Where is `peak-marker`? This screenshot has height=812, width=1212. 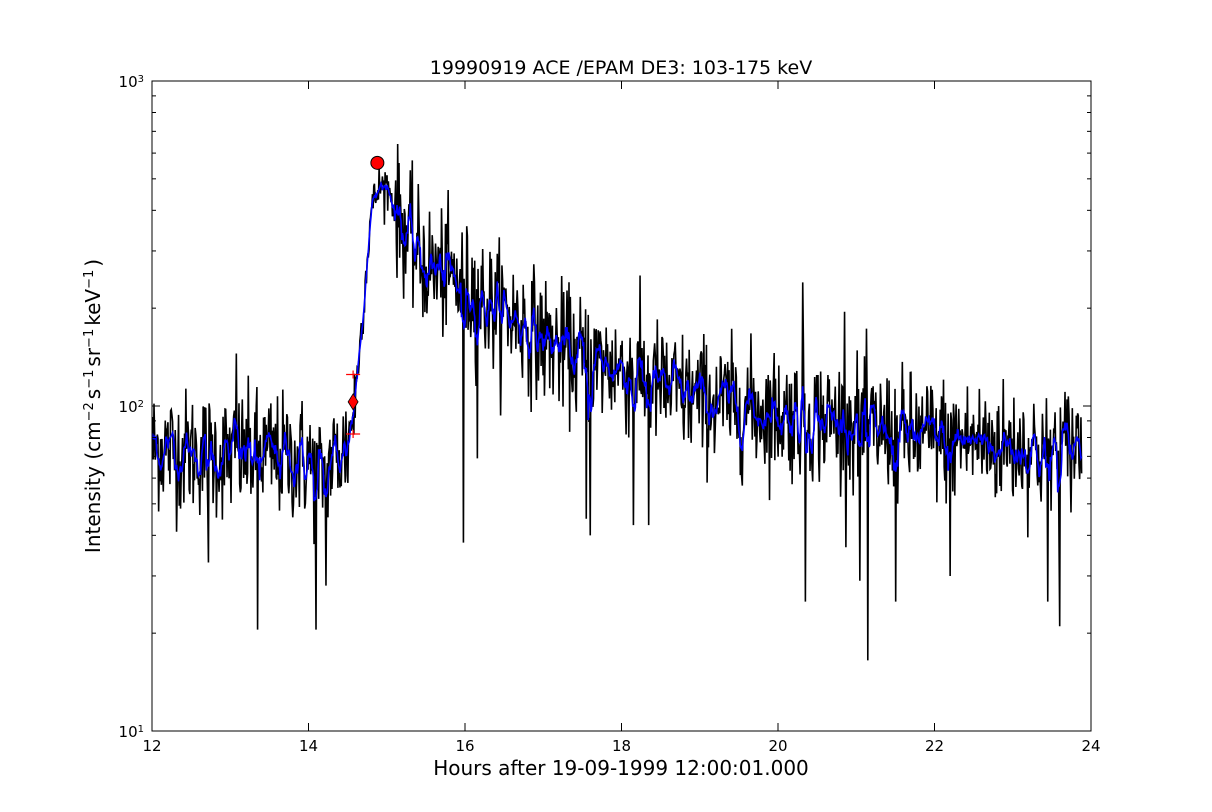
peak-marker is located at coordinates (377, 162).